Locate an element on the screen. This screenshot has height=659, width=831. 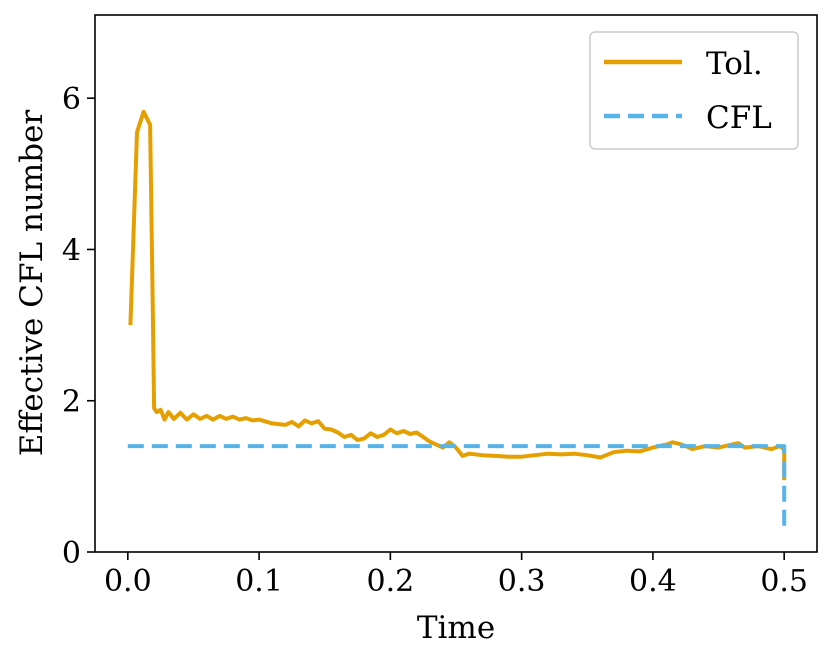
y-tick-label: 2 is located at coordinates (71, 402).